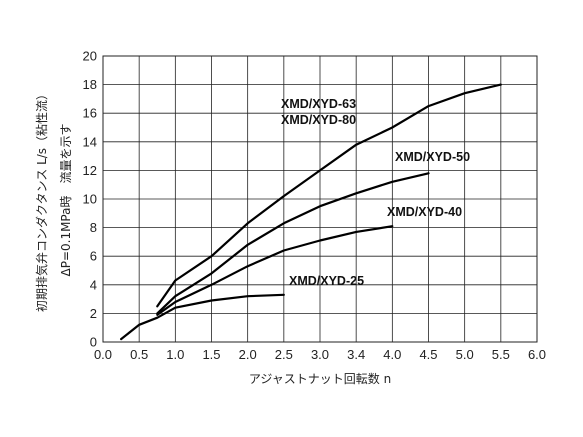 The width and height of the screenshot is (583, 437). I want to click on x-tick-label: 2.0, so click(248, 354).